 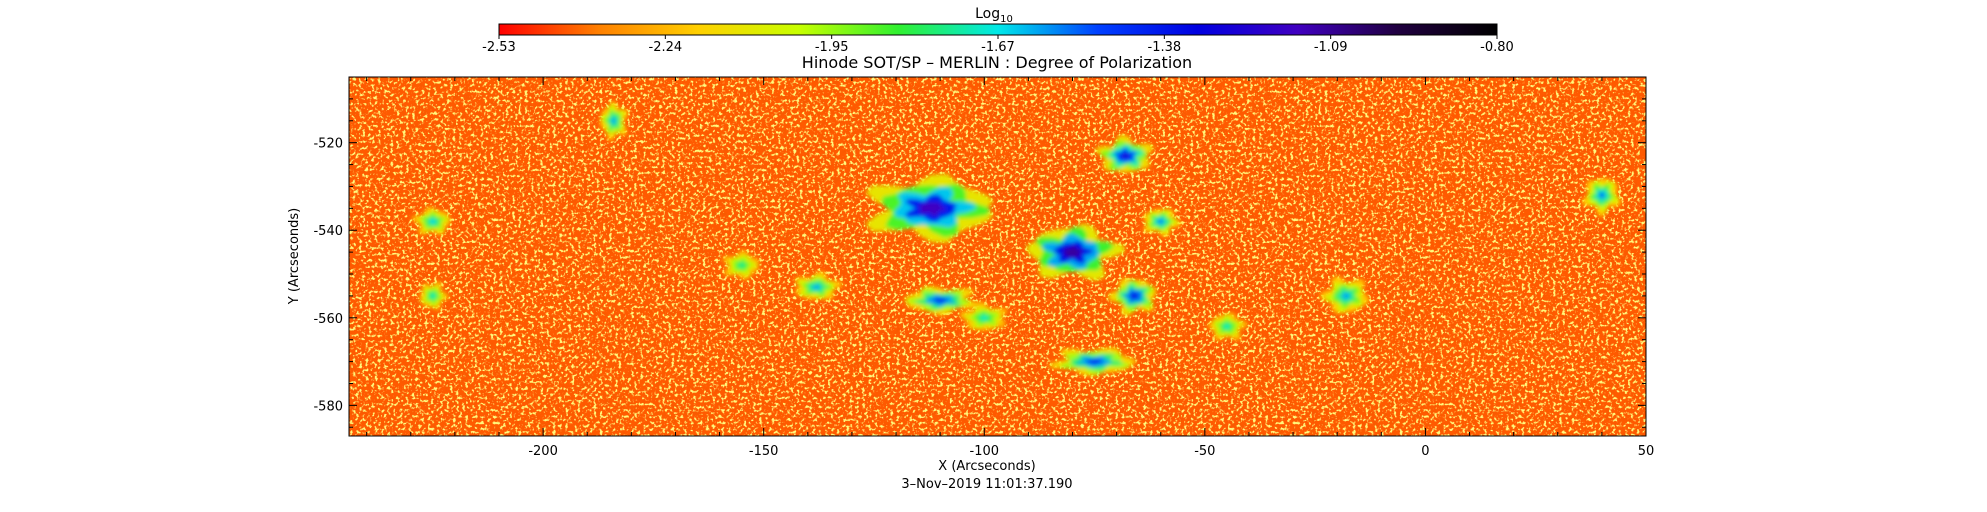 What do you see at coordinates (1497, 47) in the screenshot?
I see `colorbar-tick-label: -0.80` at bounding box center [1497, 47].